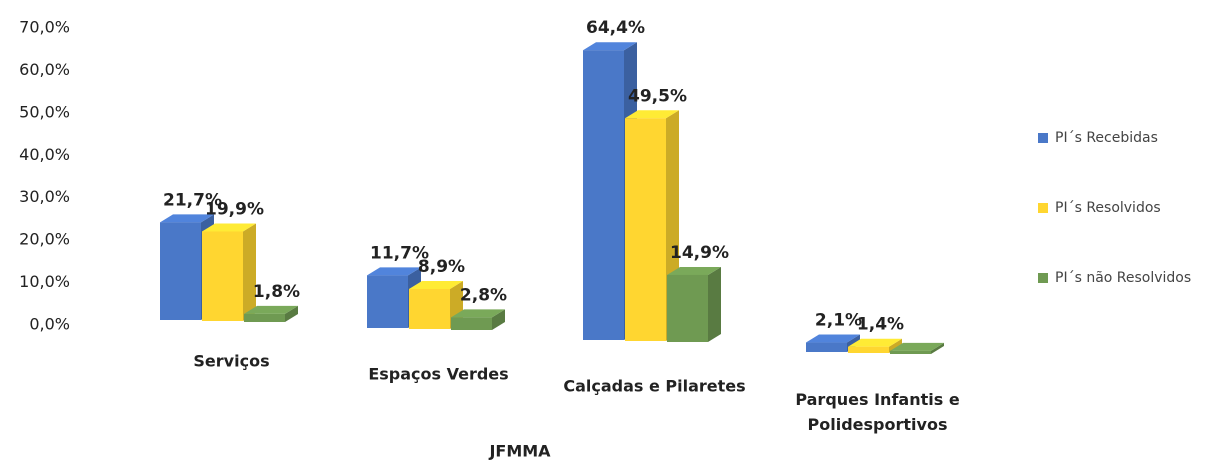 This screenshot has height=463, width=1212. Describe the element at coordinates (1108, 208) in the screenshot. I see `legend-label: PI´s Resolvidos` at that location.